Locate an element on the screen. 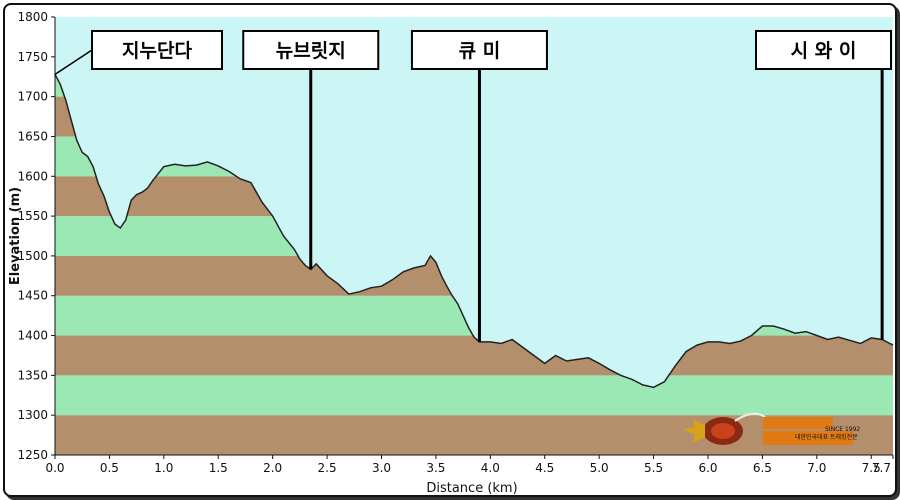 Image resolution: width=900 pixels, height=500 pixels. x-tick-label: 4.0 is located at coordinates (490, 468).